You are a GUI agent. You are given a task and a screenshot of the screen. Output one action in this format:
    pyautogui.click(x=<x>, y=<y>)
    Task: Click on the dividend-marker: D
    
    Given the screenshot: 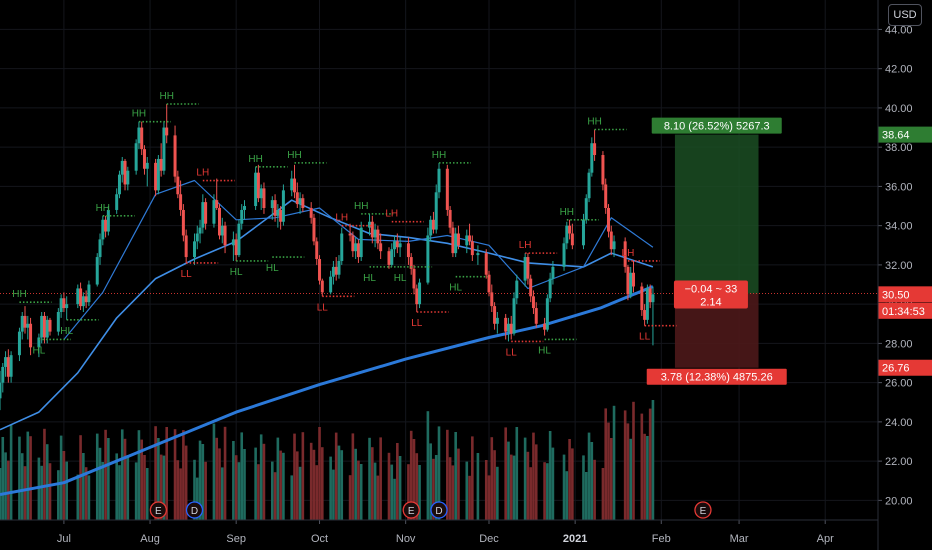 What is the action you would take?
    pyautogui.click(x=439, y=510)
    